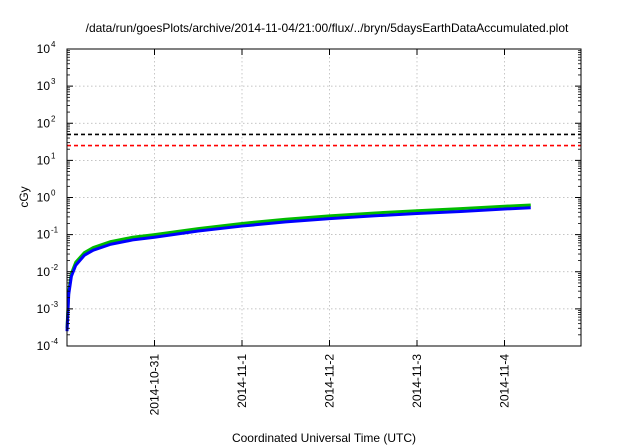  What do you see at coordinates (53, 81) in the screenshot?
I see `y-tick-exponent: 3` at bounding box center [53, 81].